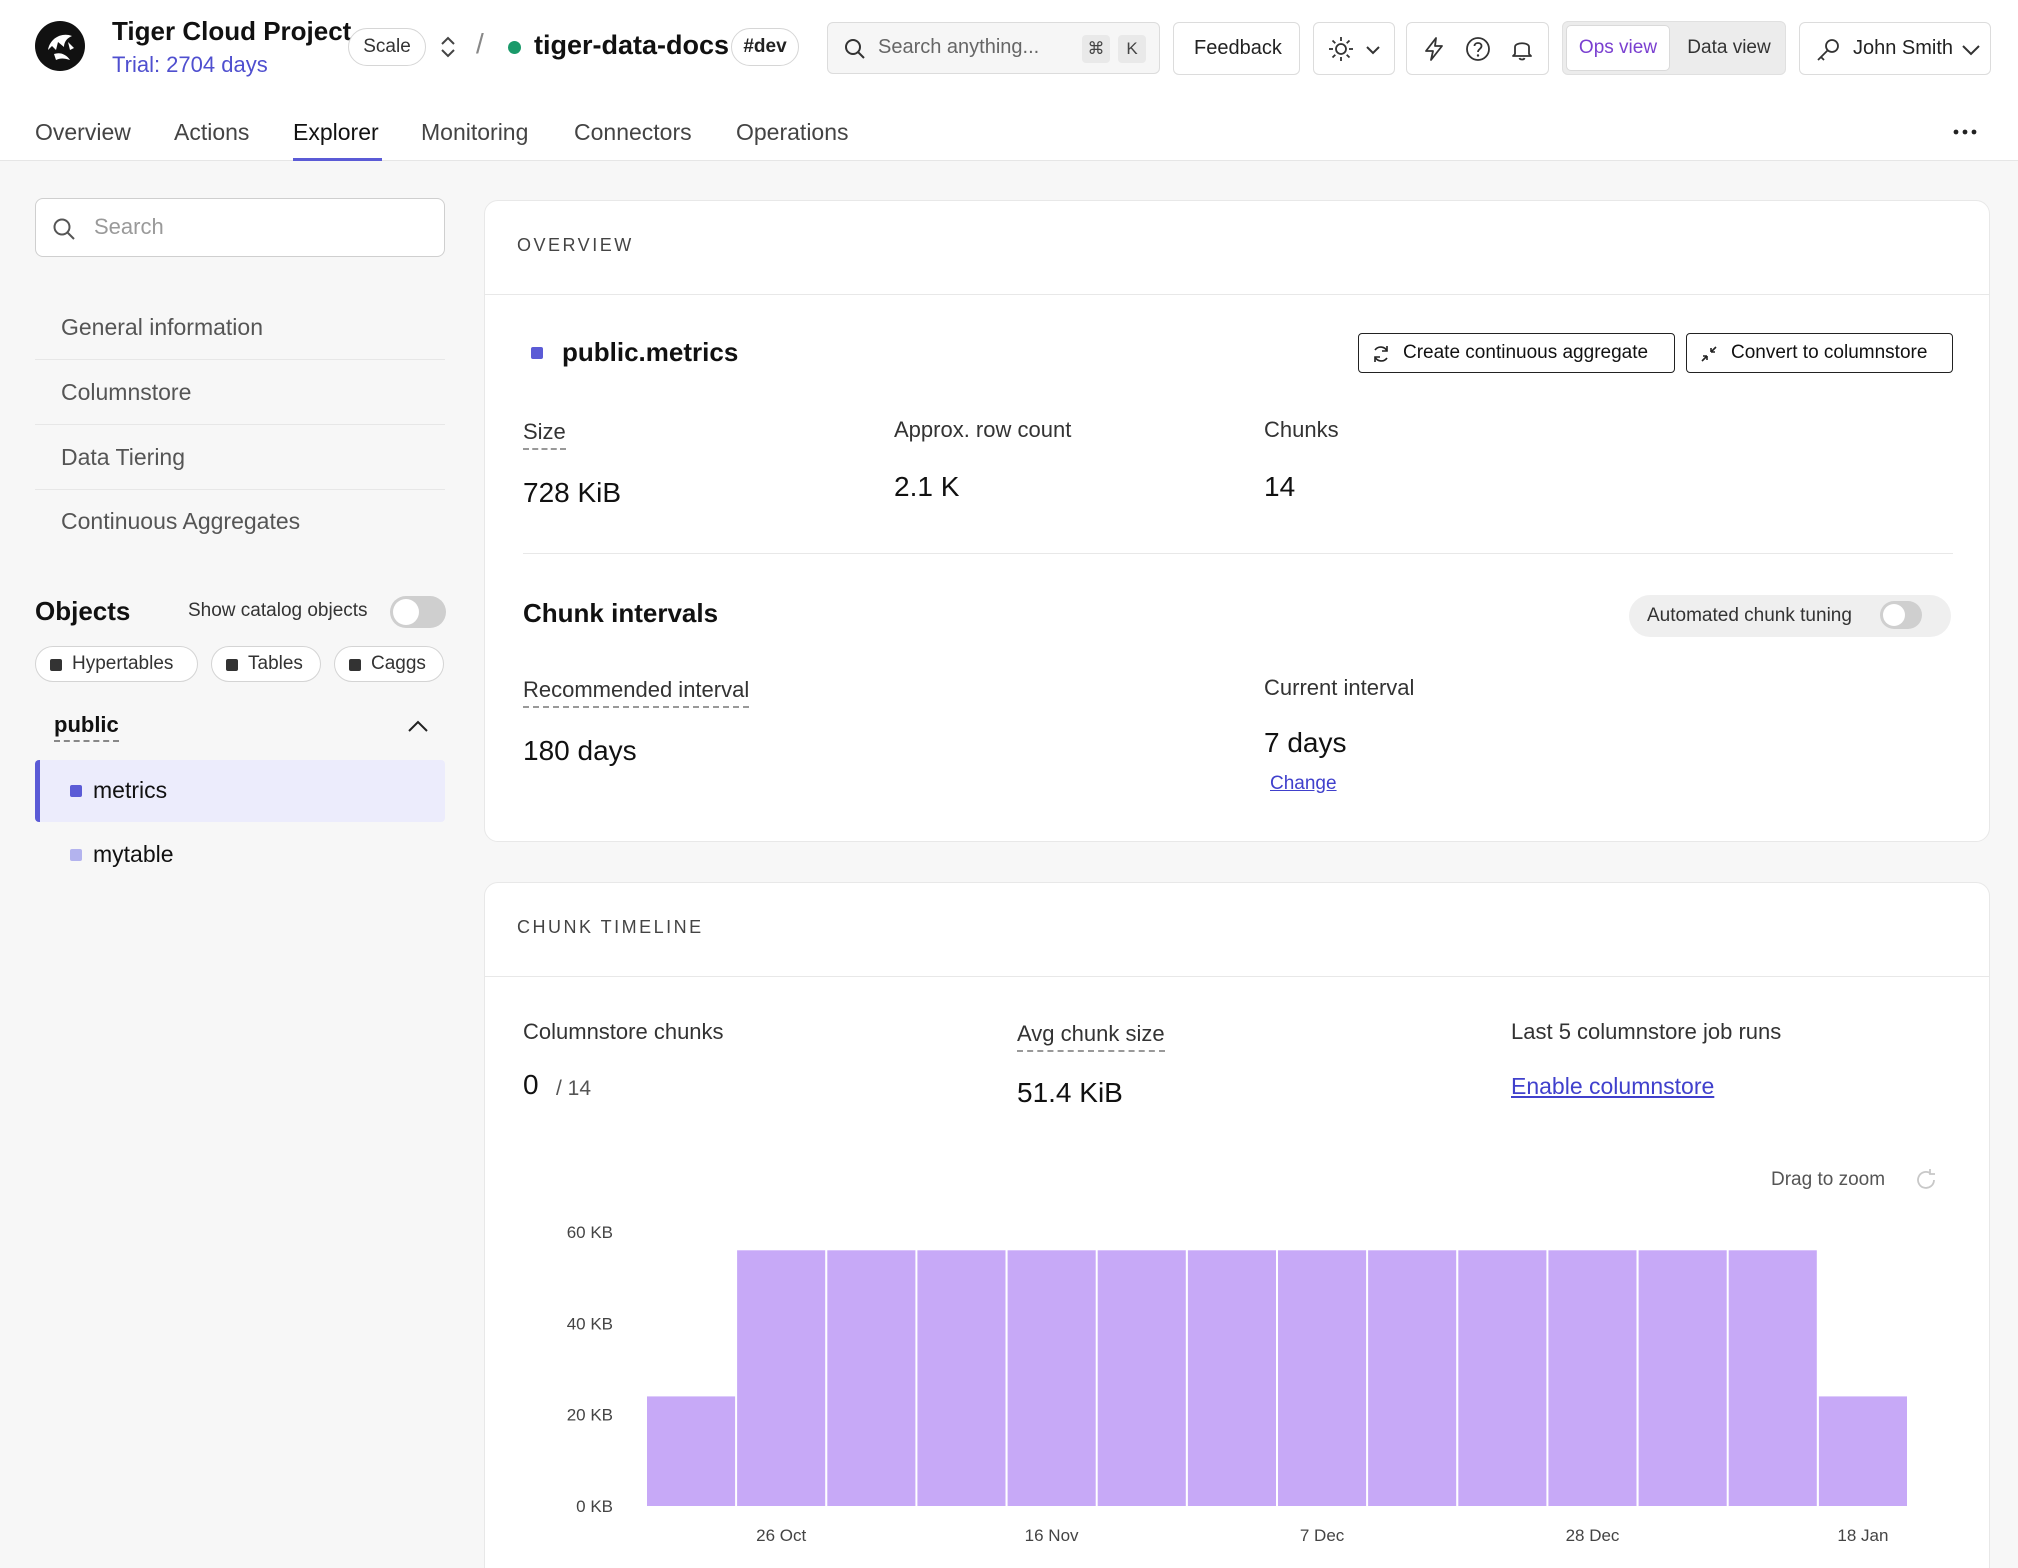 Image resolution: width=2018 pixels, height=1568 pixels. What do you see at coordinates (792, 132) in the screenshot?
I see `tab-operations: Operations` at bounding box center [792, 132].